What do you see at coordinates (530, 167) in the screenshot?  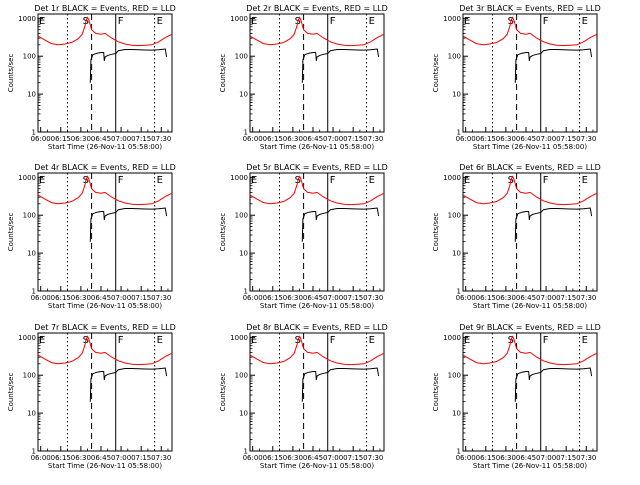 I see `plot-title: Det 6r BLACK = Events, RED = LLD` at bounding box center [530, 167].